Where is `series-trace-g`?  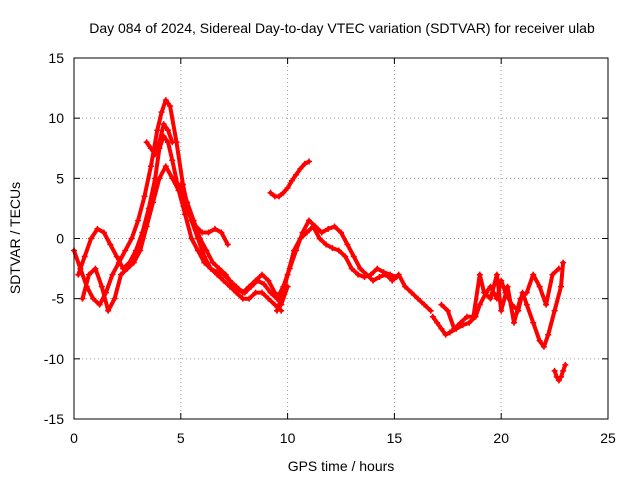
series-trace-g is located at coordinates (289, 179).